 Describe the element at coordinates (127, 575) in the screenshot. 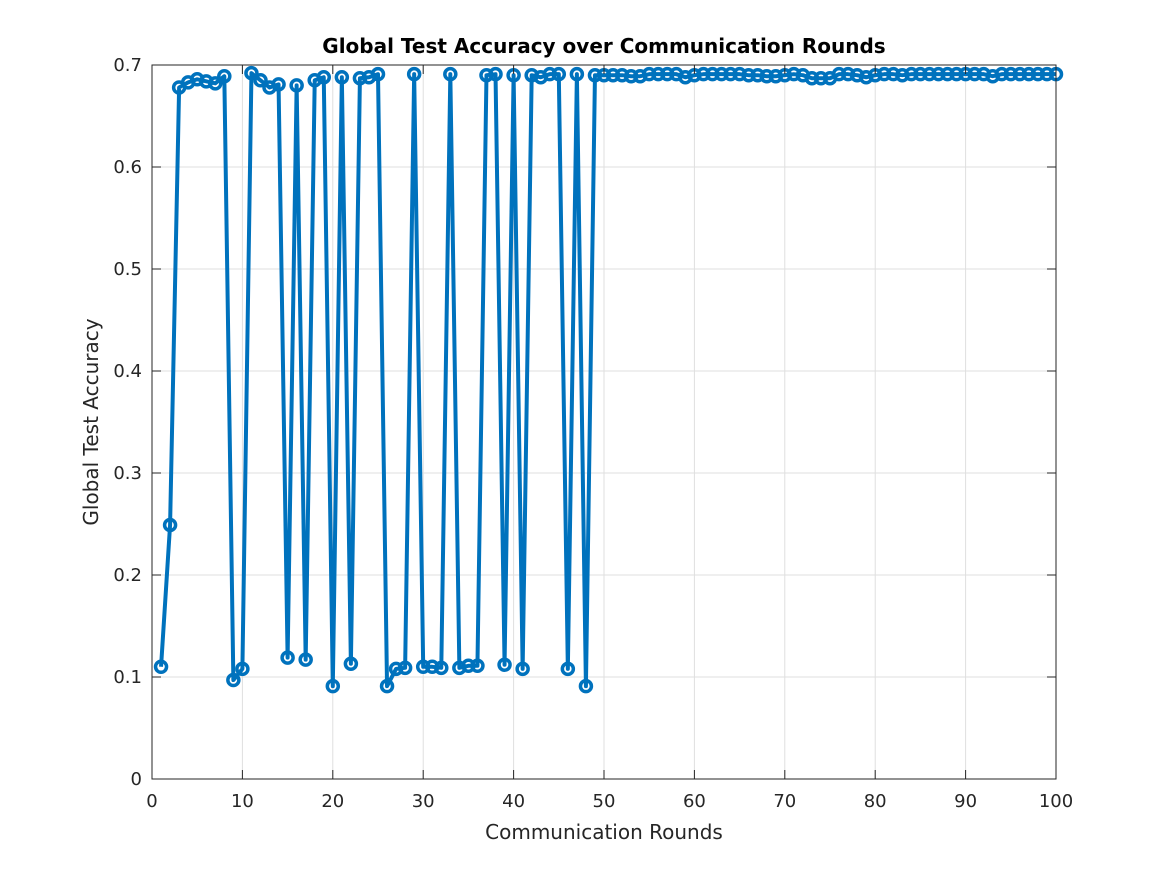

I see `y-tick-label: 0.2` at that location.